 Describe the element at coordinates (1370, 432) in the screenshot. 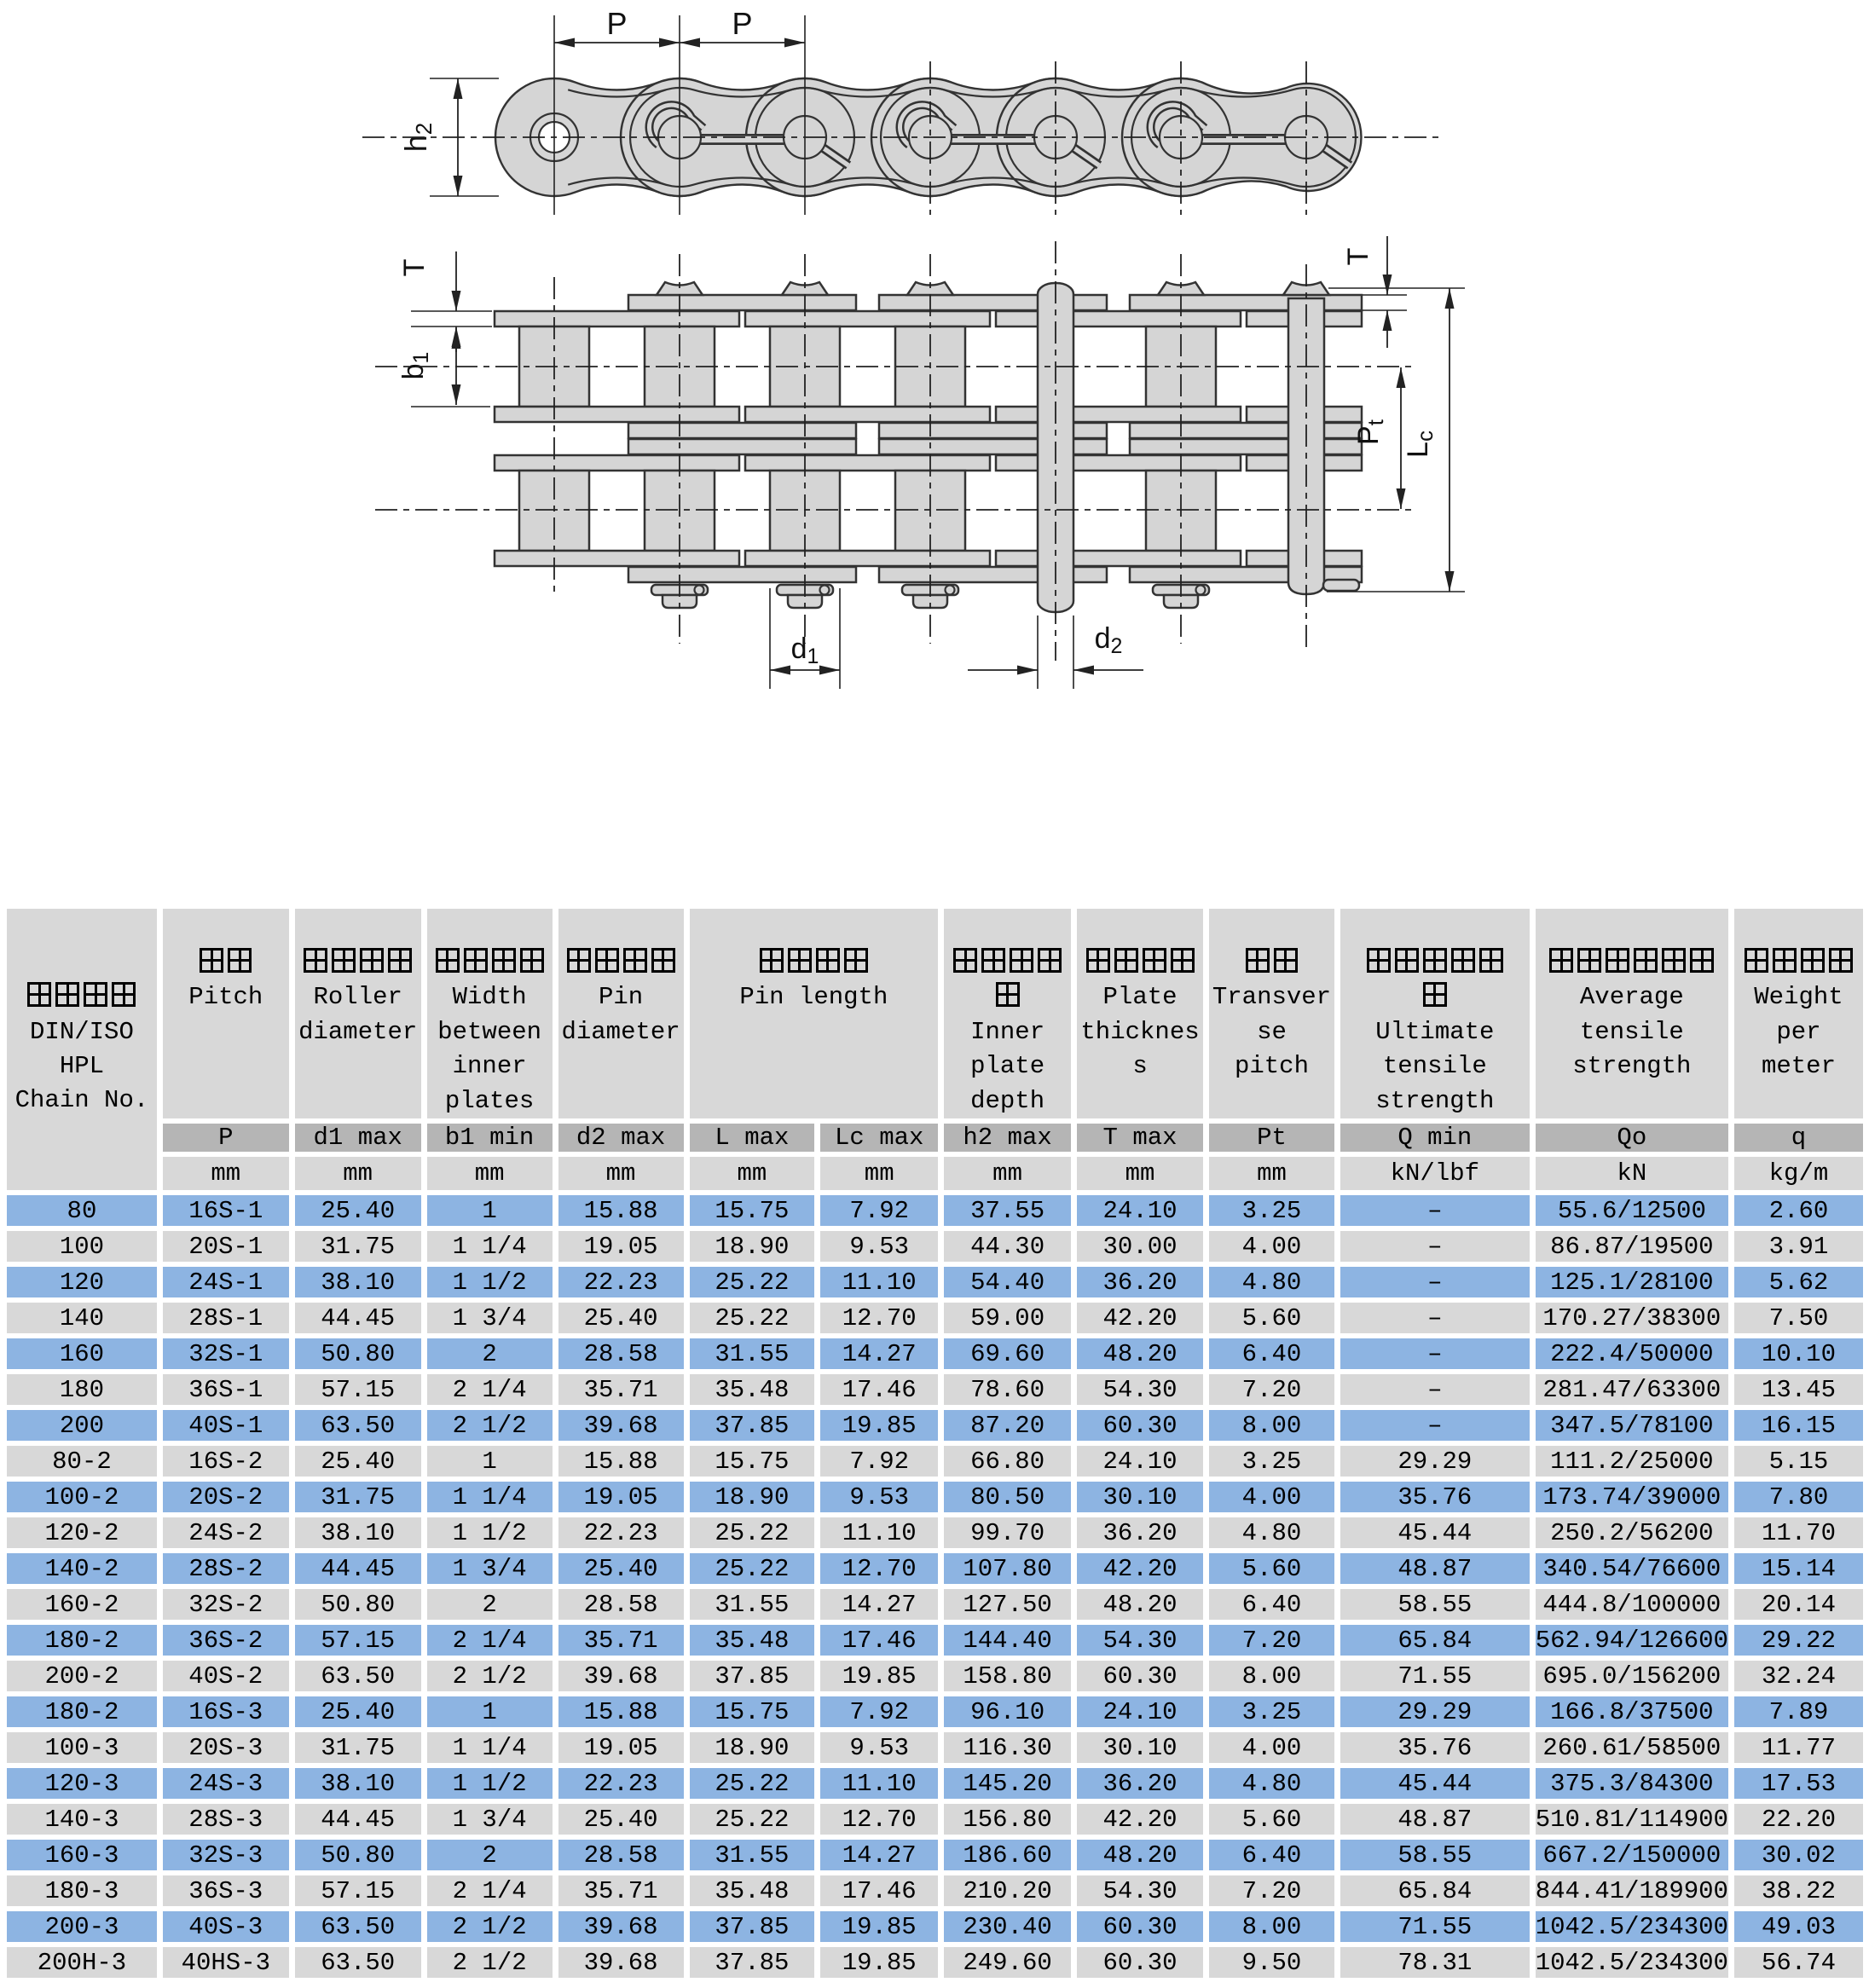

I see `svg-text: Pt` at that location.